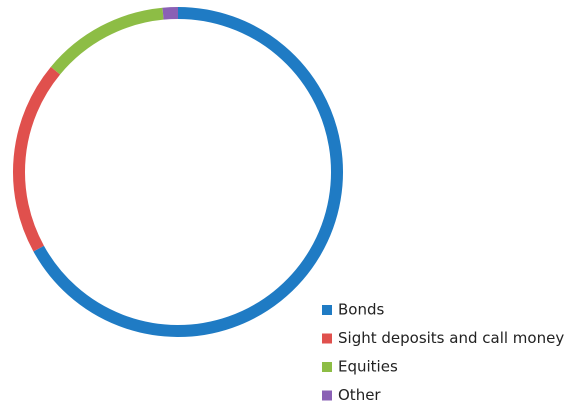 The image size is (587, 409). What do you see at coordinates (451, 338) in the screenshot?
I see `legend-label: Sight deposits and call money` at bounding box center [451, 338].